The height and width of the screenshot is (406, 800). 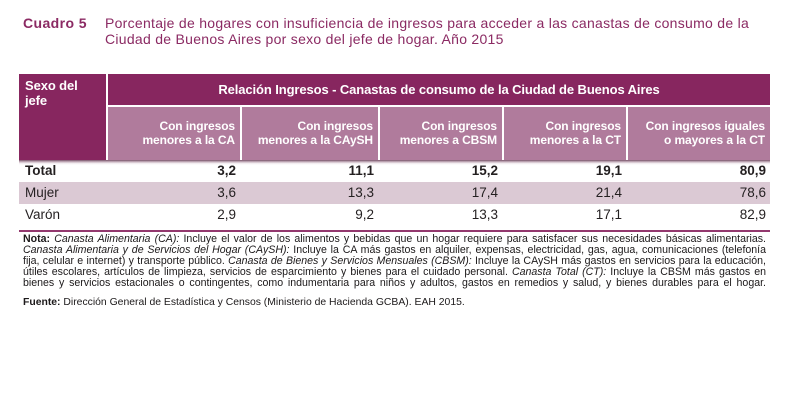 What do you see at coordinates (364, 214) in the screenshot?
I see `cell-varon-caysh: 9,2` at bounding box center [364, 214].